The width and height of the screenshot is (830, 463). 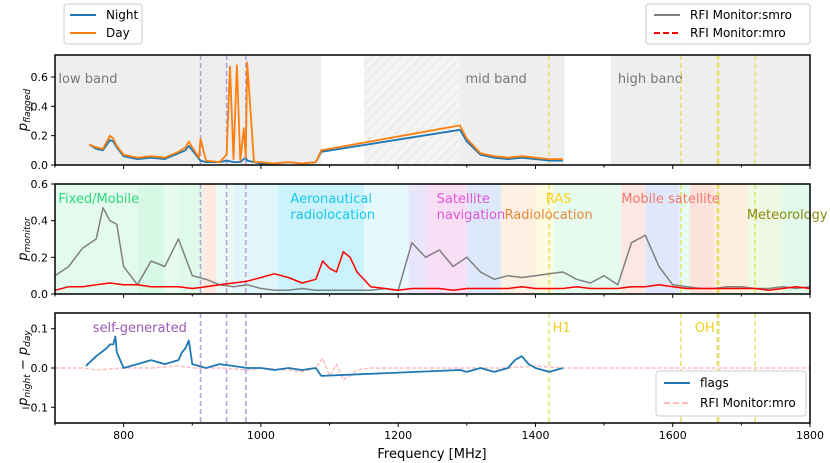 What do you see at coordinates (562, 328) in the screenshot?
I see `annotation: H1` at bounding box center [562, 328].